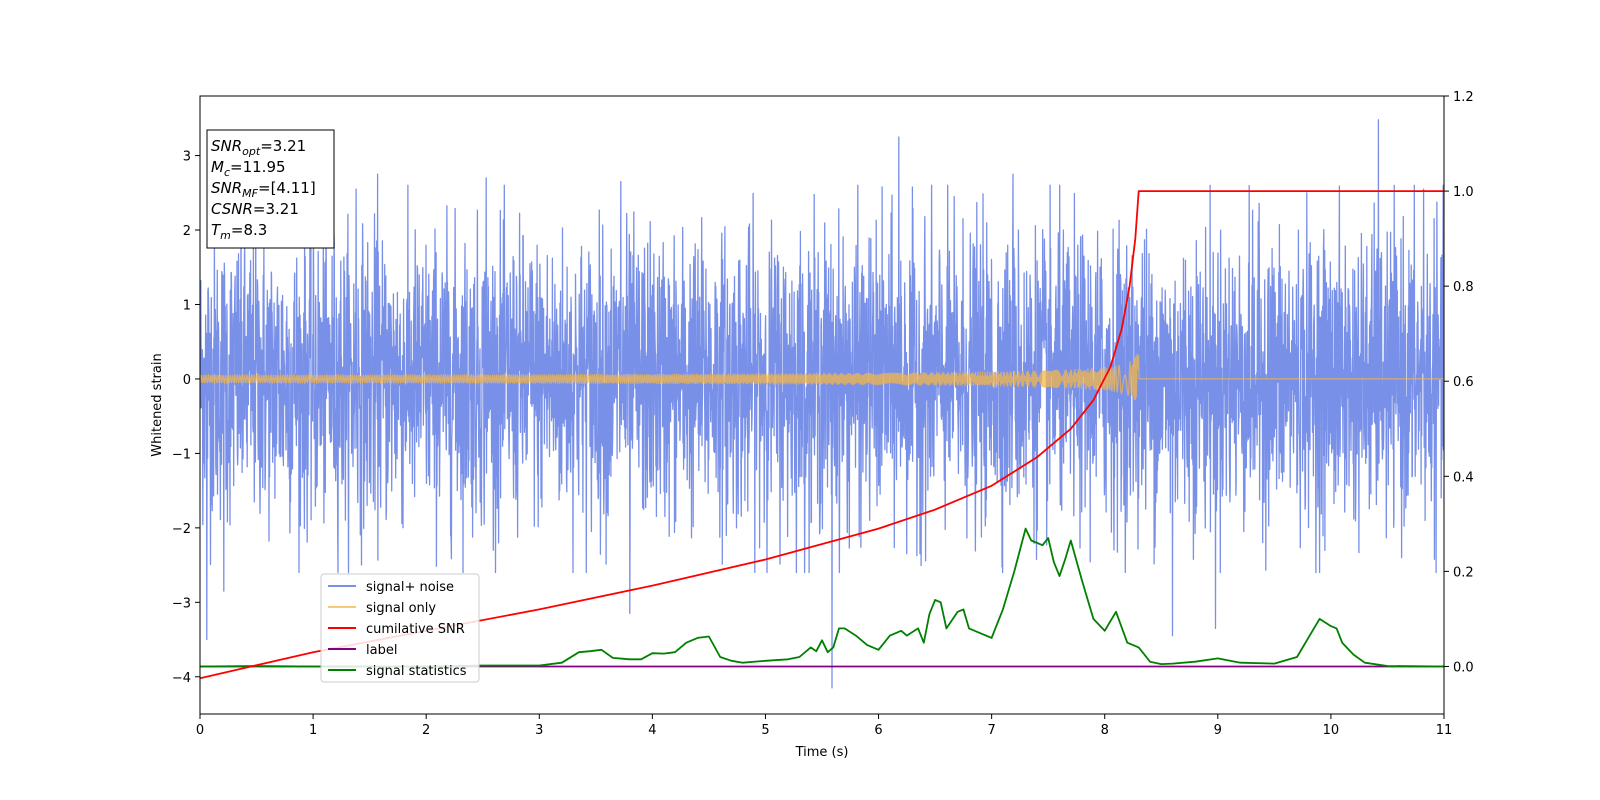 The width and height of the screenshot is (1600, 800). Describe the element at coordinates (1463, 192) in the screenshot. I see `y2-tick-label: 1.0` at that location.